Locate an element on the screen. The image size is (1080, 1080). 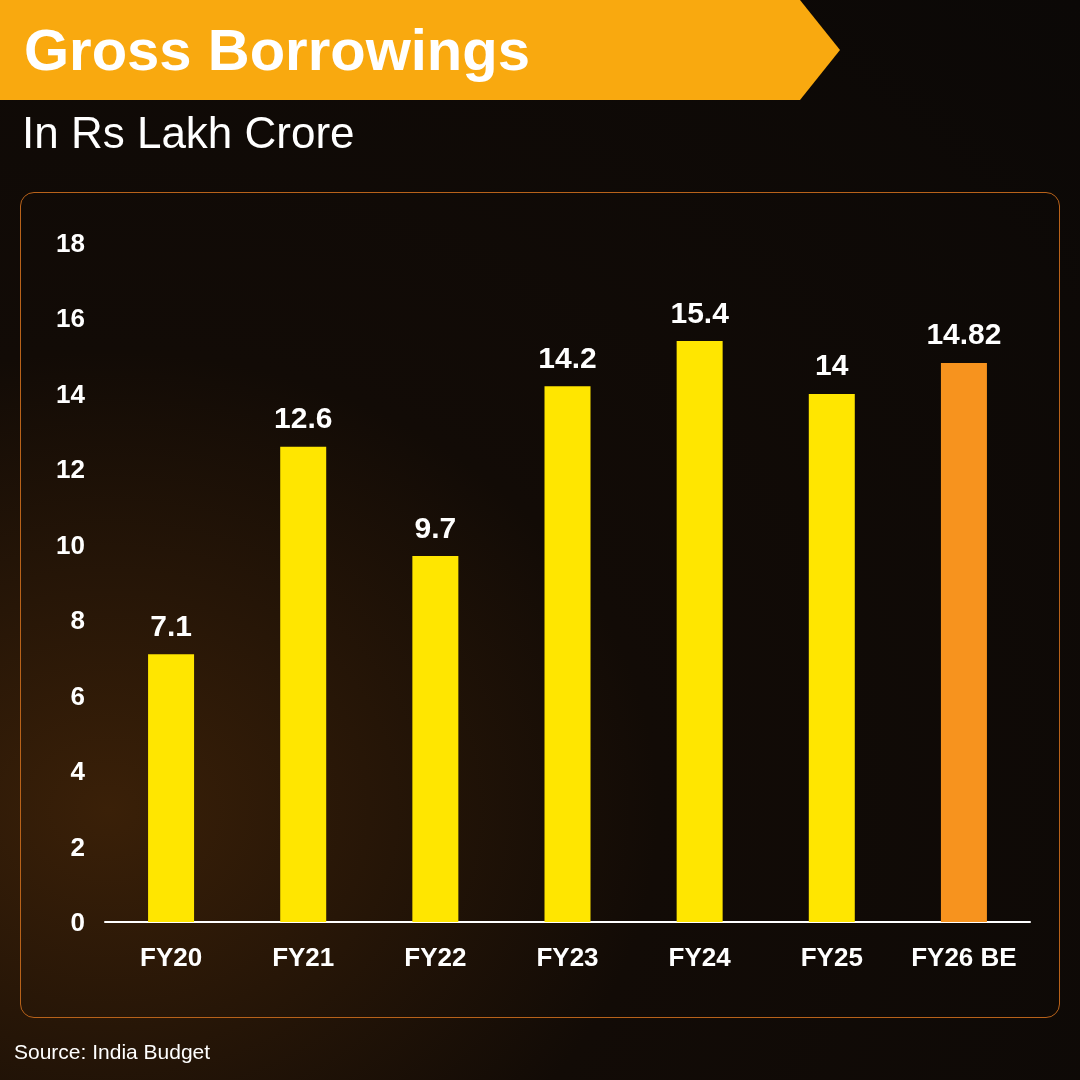
source-note: Source: India Budget is located at coordinates (112, 1052).